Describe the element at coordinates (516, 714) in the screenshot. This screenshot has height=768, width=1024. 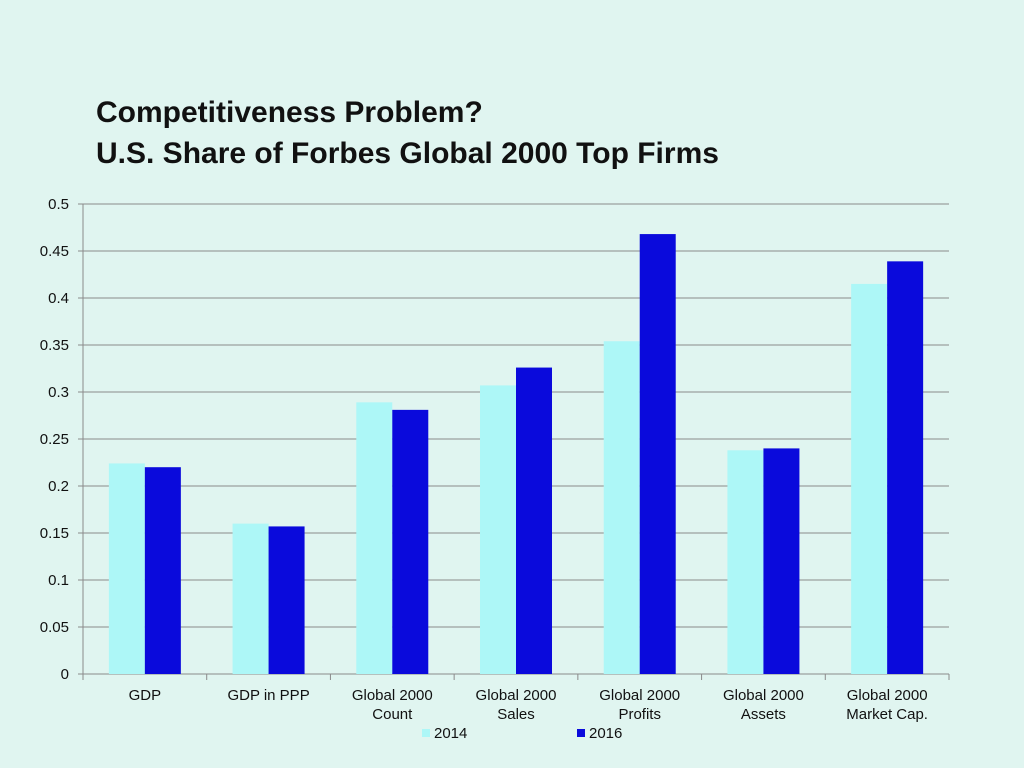
I see `x-category-label: Sales` at that location.